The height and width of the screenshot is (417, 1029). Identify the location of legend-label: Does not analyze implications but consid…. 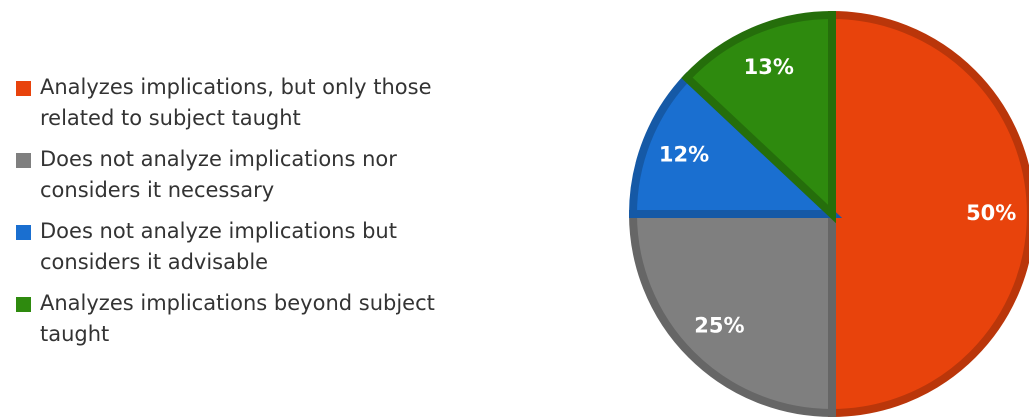
(218, 246).